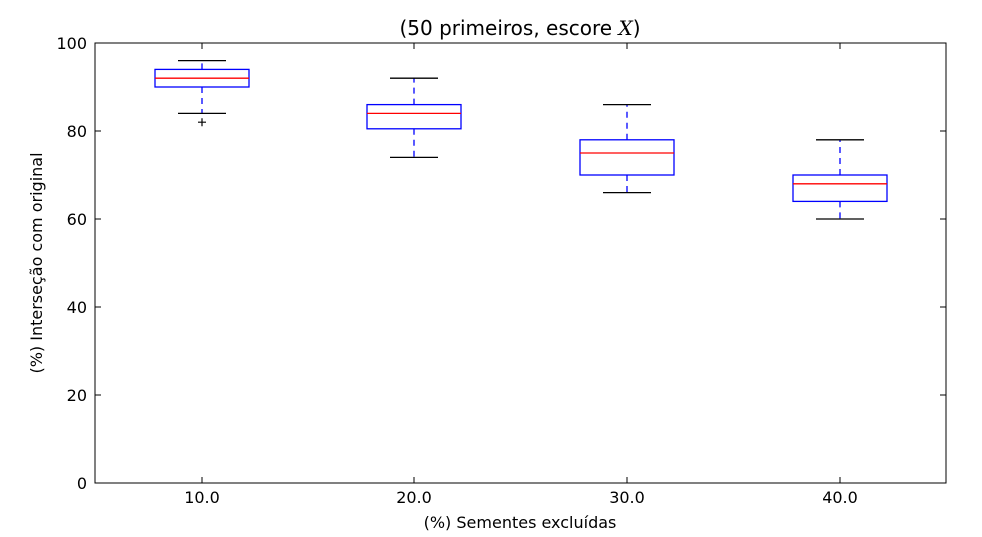 This screenshot has height=537, width=982. I want to click on y-tick-label: 0, so click(82, 483).